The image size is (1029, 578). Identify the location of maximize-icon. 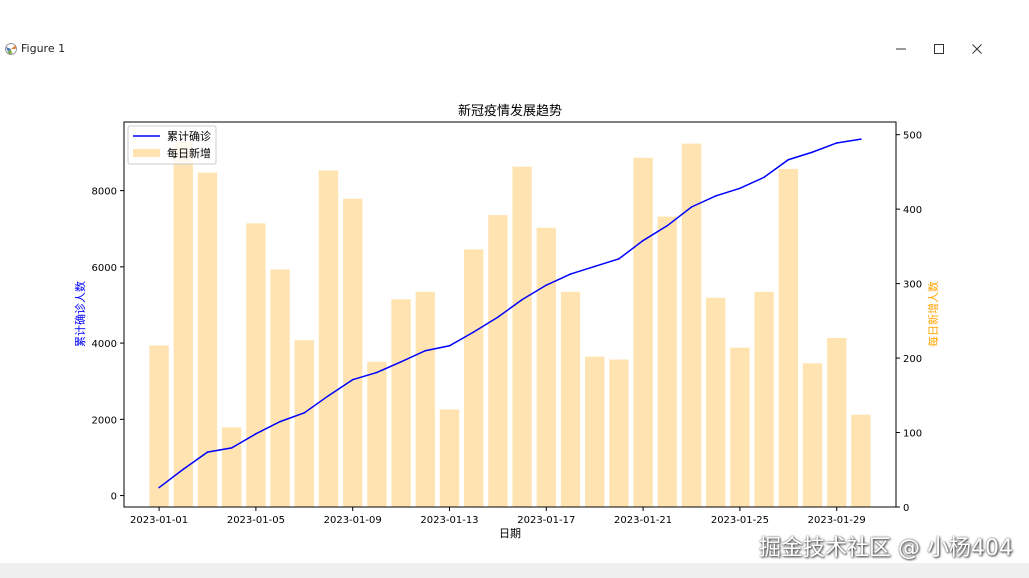
(939, 49).